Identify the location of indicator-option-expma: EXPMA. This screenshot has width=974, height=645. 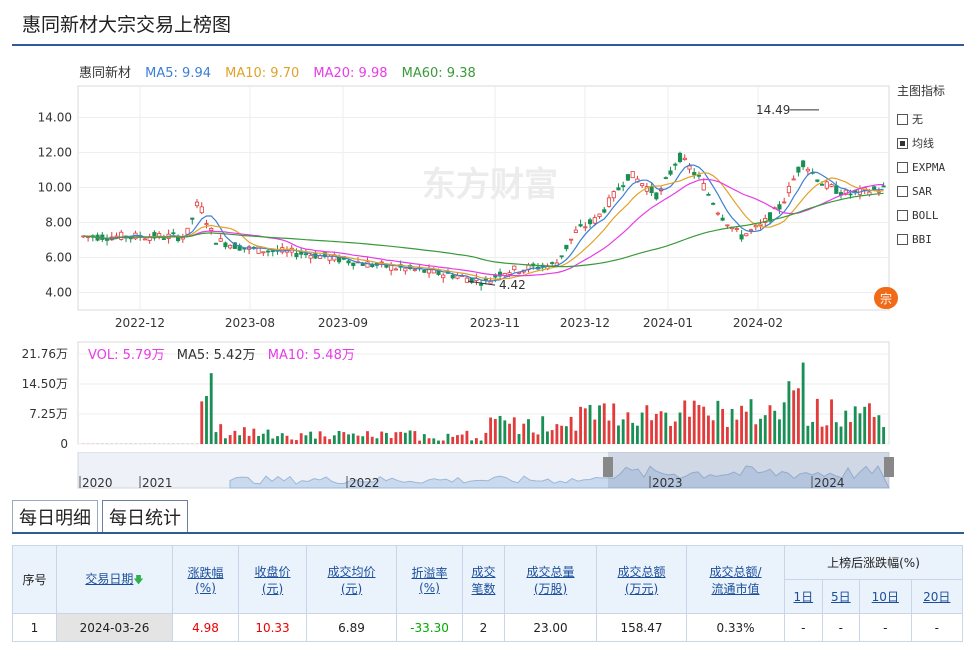
(921, 167).